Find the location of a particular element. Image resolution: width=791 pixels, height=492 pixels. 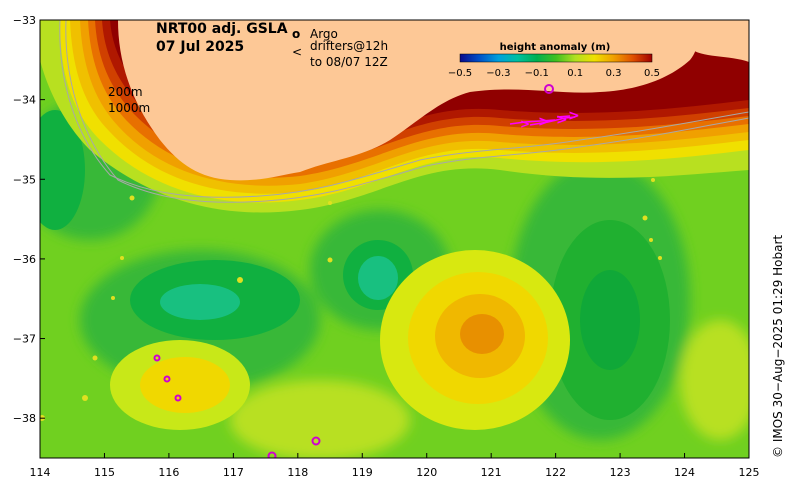

x-tick-label: 122 is located at coordinates (555, 472).